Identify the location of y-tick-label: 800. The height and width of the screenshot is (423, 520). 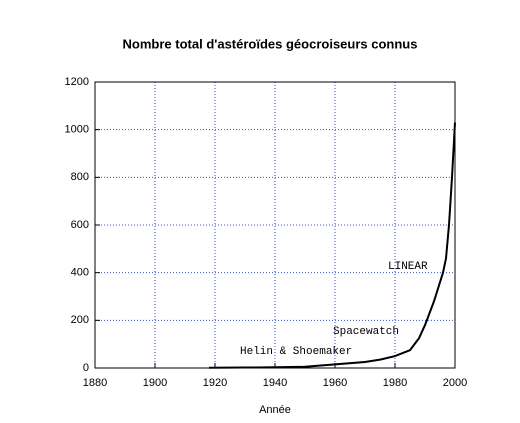
(80, 177).